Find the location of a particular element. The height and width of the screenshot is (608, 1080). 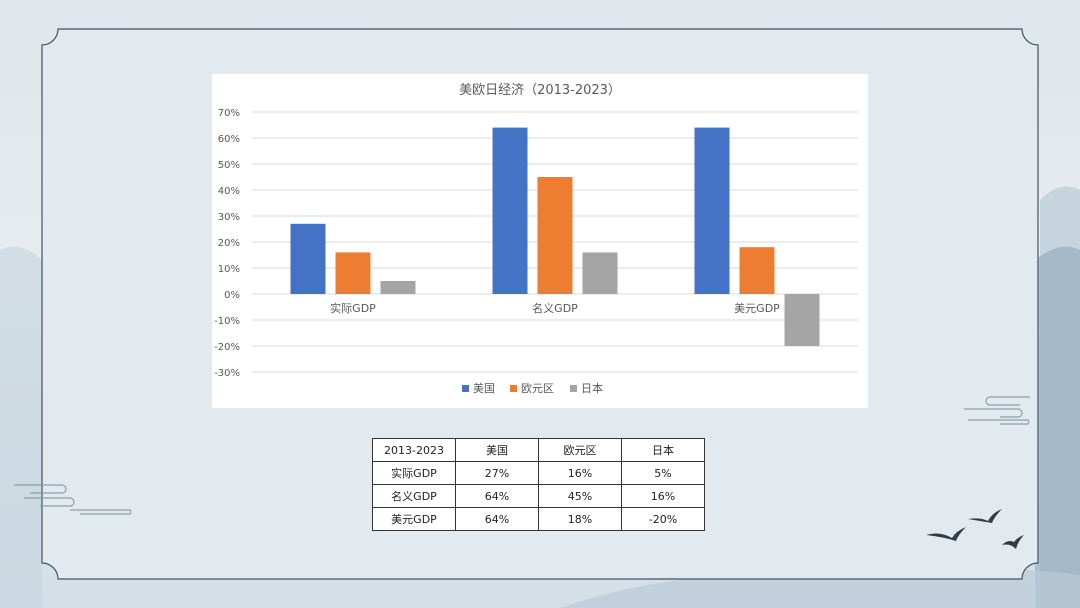

y-tick-label: 70% is located at coordinates (229, 113).